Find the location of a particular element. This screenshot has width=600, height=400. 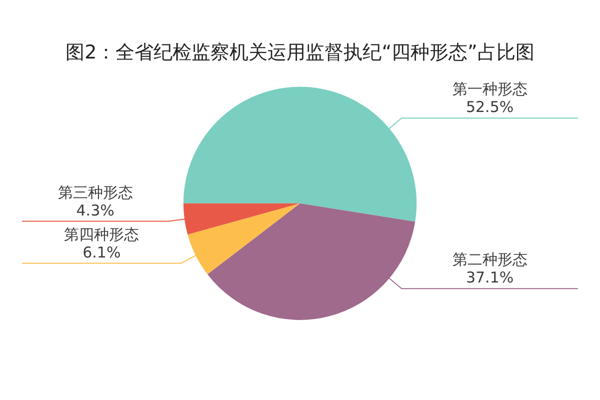

slice-label: 第三种形态 is located at coordinates (95, 192).